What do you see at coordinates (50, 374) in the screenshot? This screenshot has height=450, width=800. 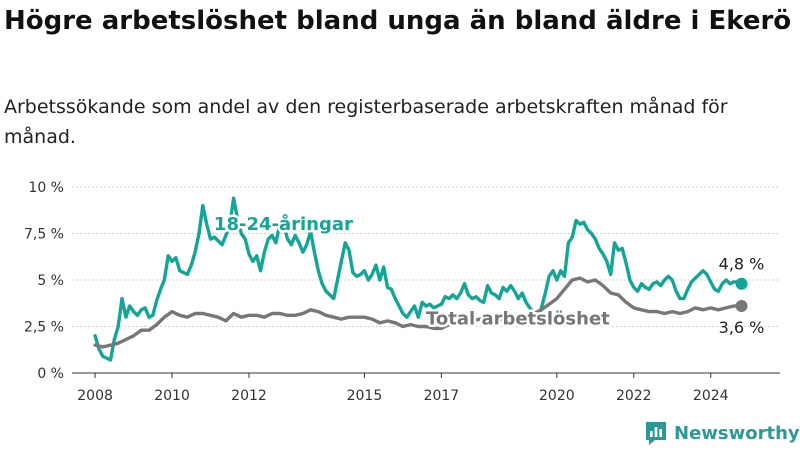 I see `y-tick-label: 0 %` at bounding box center [50, 374].